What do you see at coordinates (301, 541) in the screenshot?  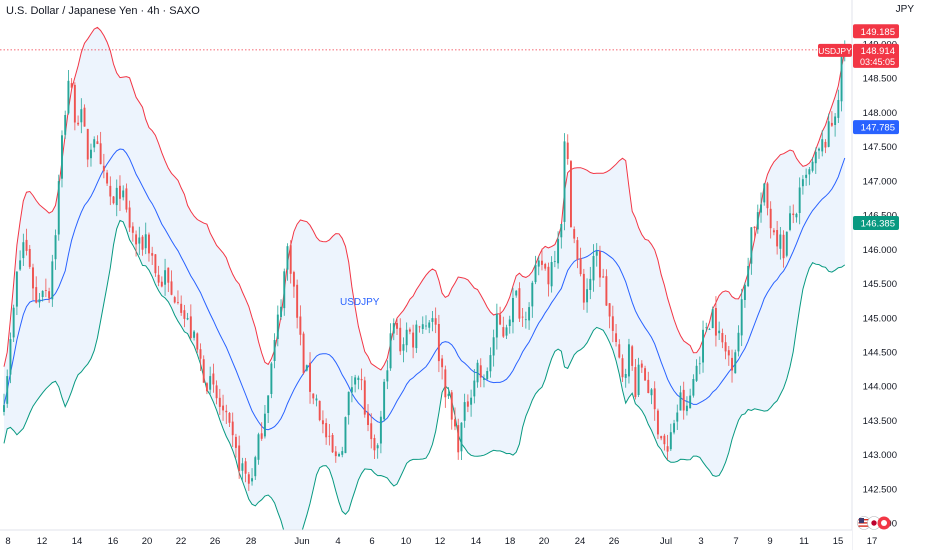 I see `x-tick-label: Jun` at bounding box center [301, 541].